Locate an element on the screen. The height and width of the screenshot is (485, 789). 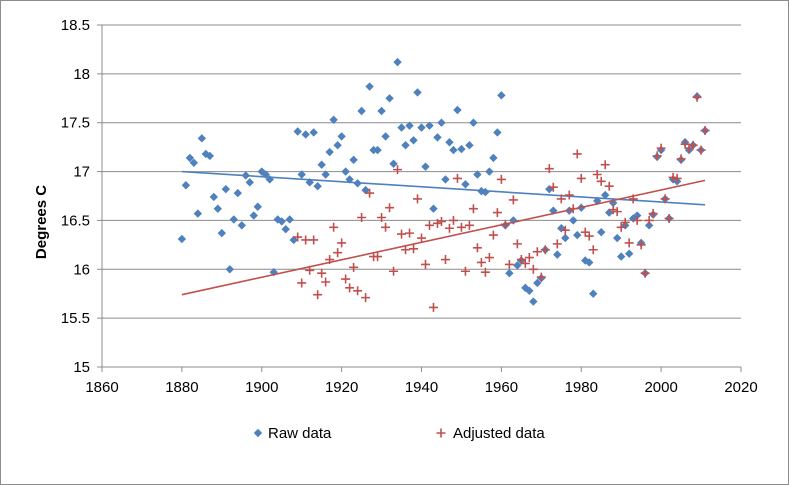
legend-item-raw-data: Raw data is located at coordinates (292, 433).